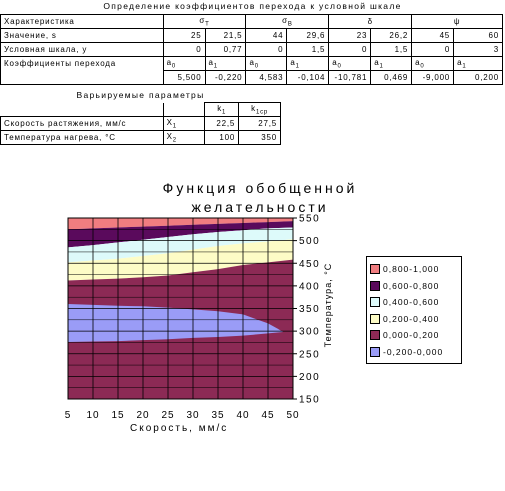 The height and width of the screenshot is (491, 505). Describe the element at coordinates (309, 219) in the screenshot. I see `y-tick-label: 550` at that location.